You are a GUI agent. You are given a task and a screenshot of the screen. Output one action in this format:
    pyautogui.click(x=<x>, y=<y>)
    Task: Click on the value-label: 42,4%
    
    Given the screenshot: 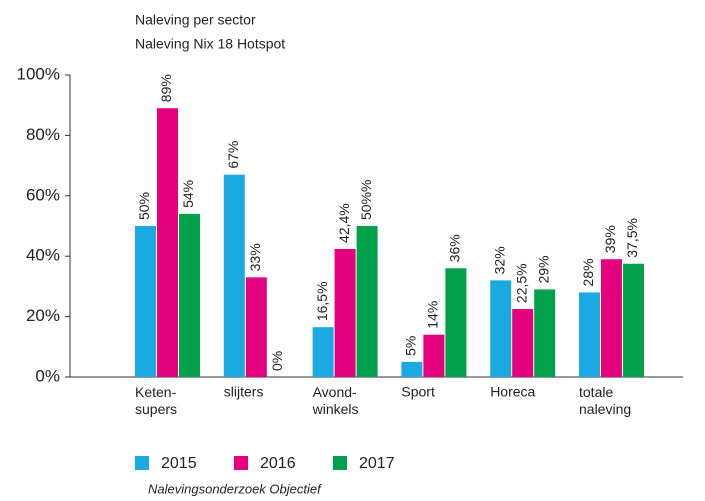 What is the action you would take?
    pyautogui.click(x=344, y=223)
    